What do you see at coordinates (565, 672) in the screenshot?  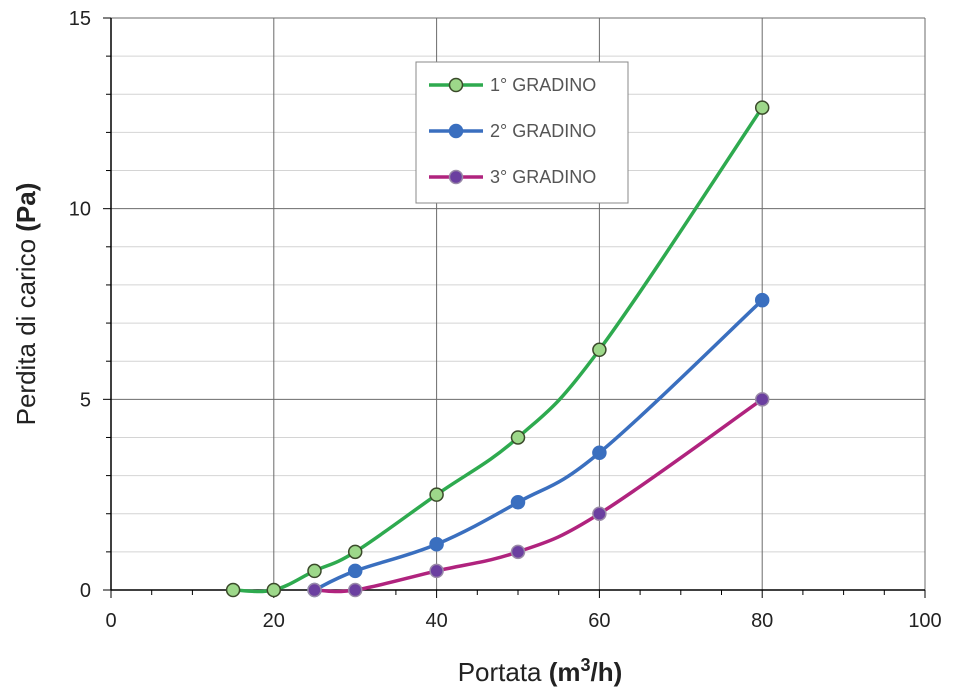 I see `x-axis-title-bold-open: (m` at bounding box center [565, 672].